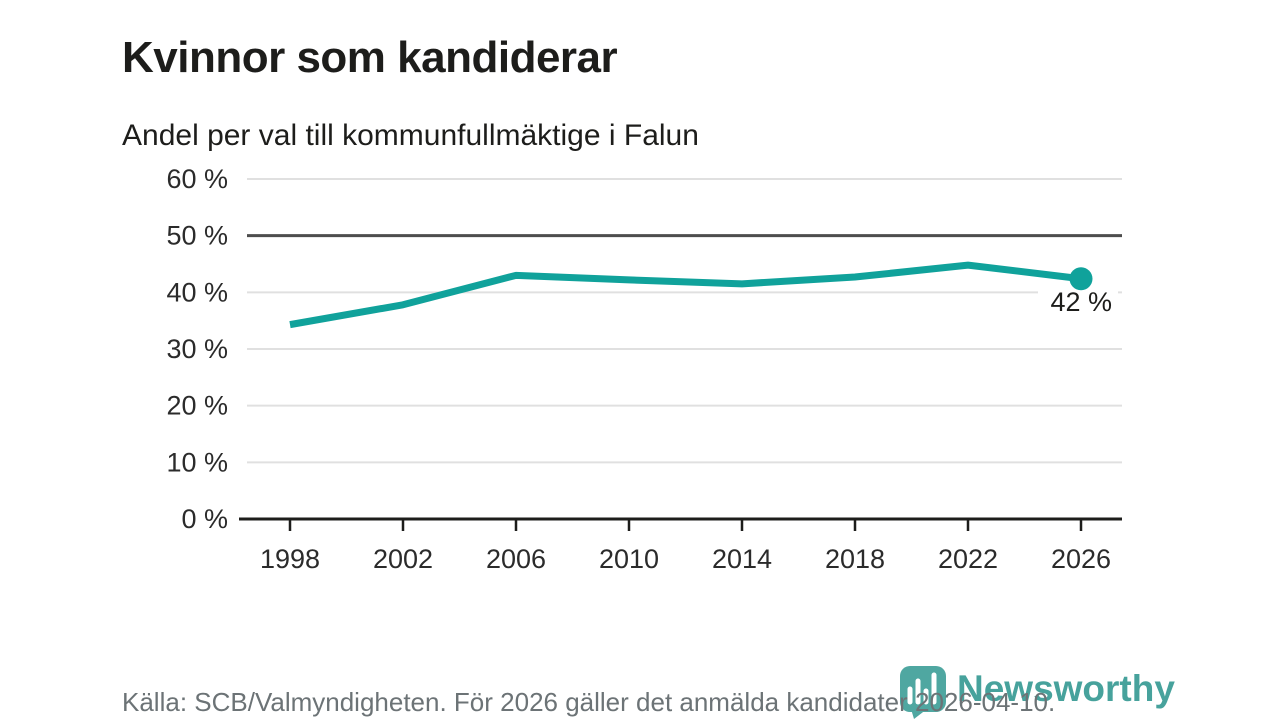  What do you see at coordinates (197, 462) in the screenshot?
I see `y-tick-label: 10 %` at bounding box center [197, 462].